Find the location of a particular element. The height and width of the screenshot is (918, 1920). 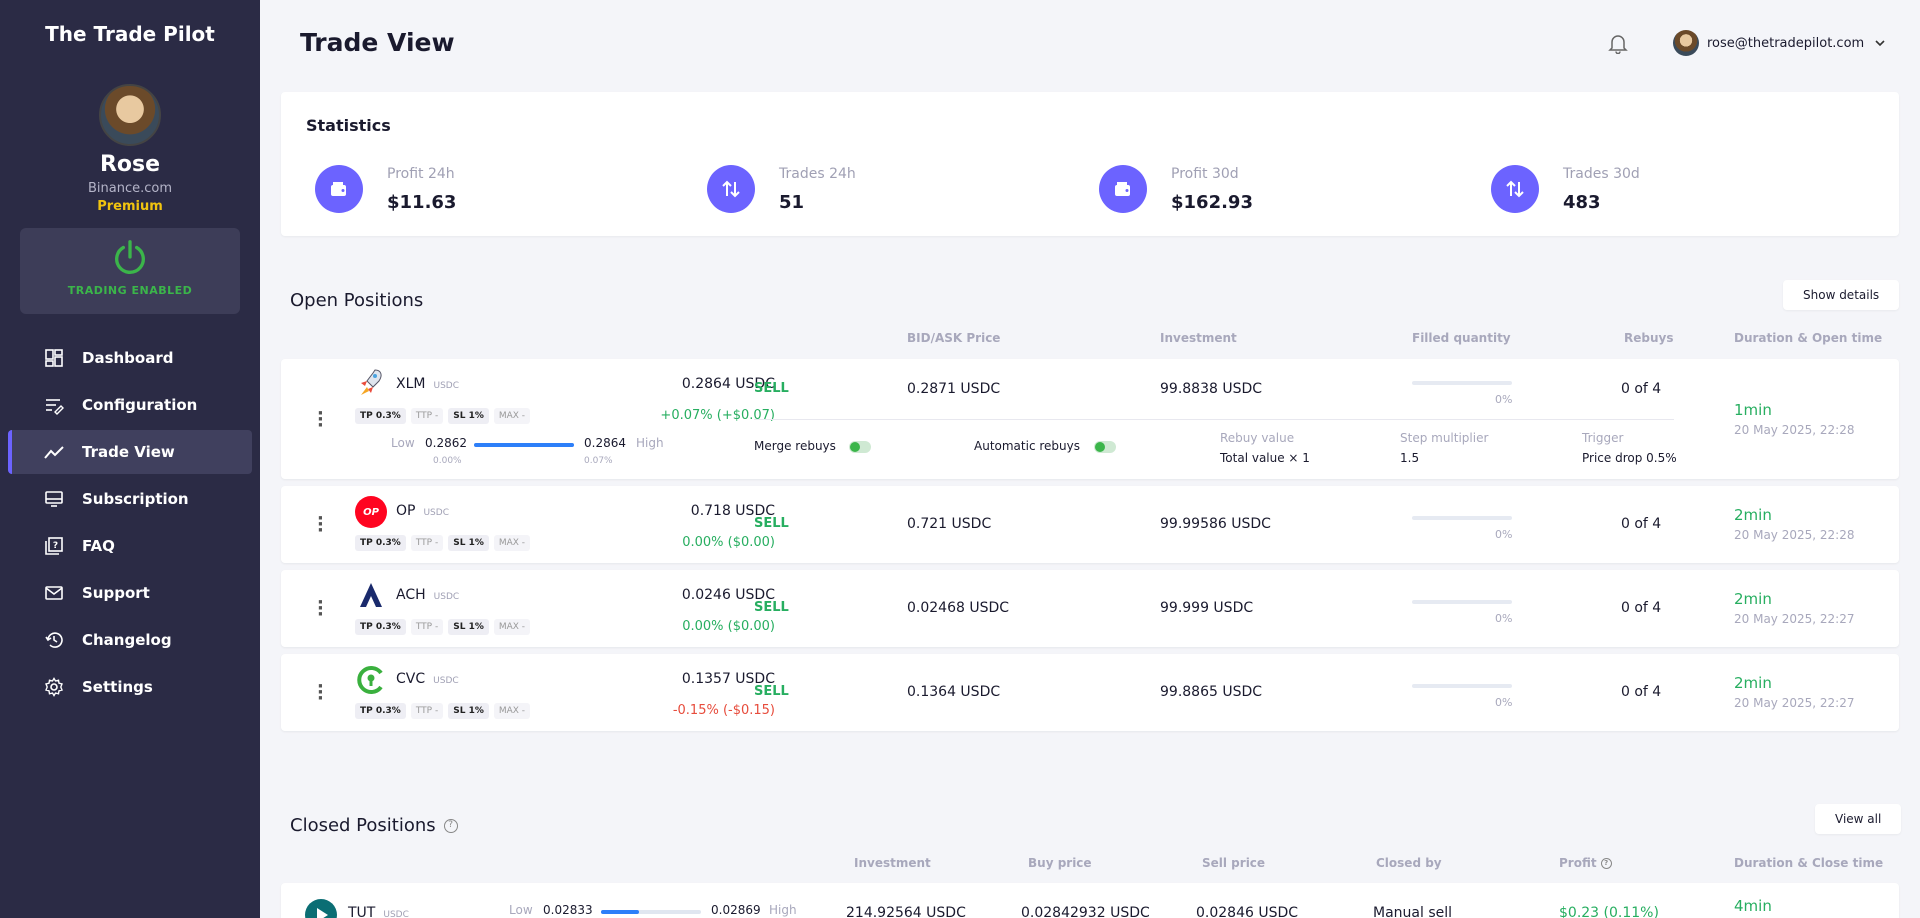

sidebar-item-label: Dashboard is located at coordinates (128, 358).